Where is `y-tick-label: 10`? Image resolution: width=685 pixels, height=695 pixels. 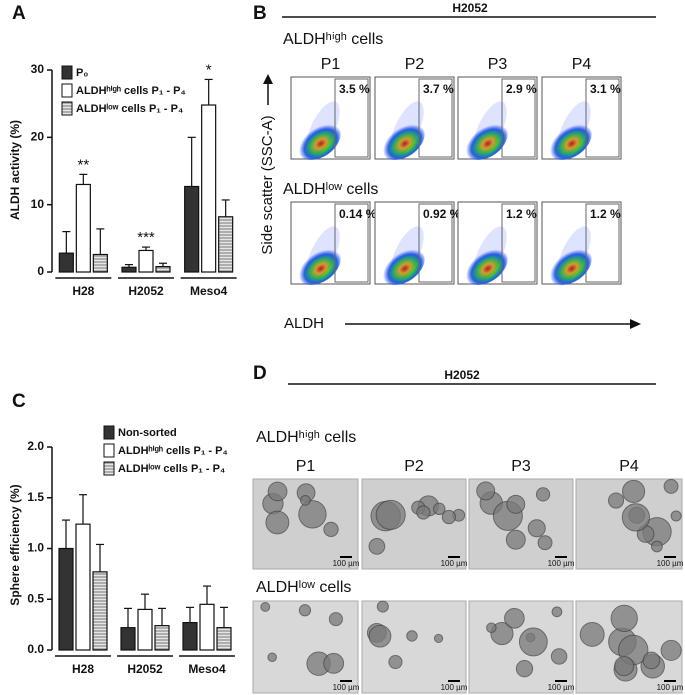
y-tick-label: 10 is located at coordinates (38, 204).